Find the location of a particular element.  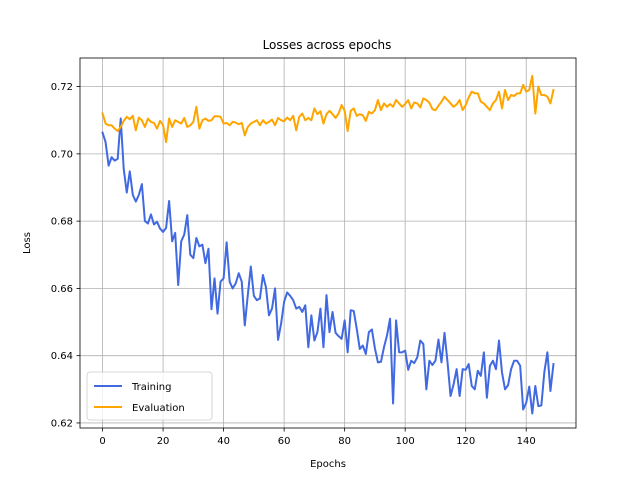

x-axis-label: Epochs is located at coordinates (328, 464).